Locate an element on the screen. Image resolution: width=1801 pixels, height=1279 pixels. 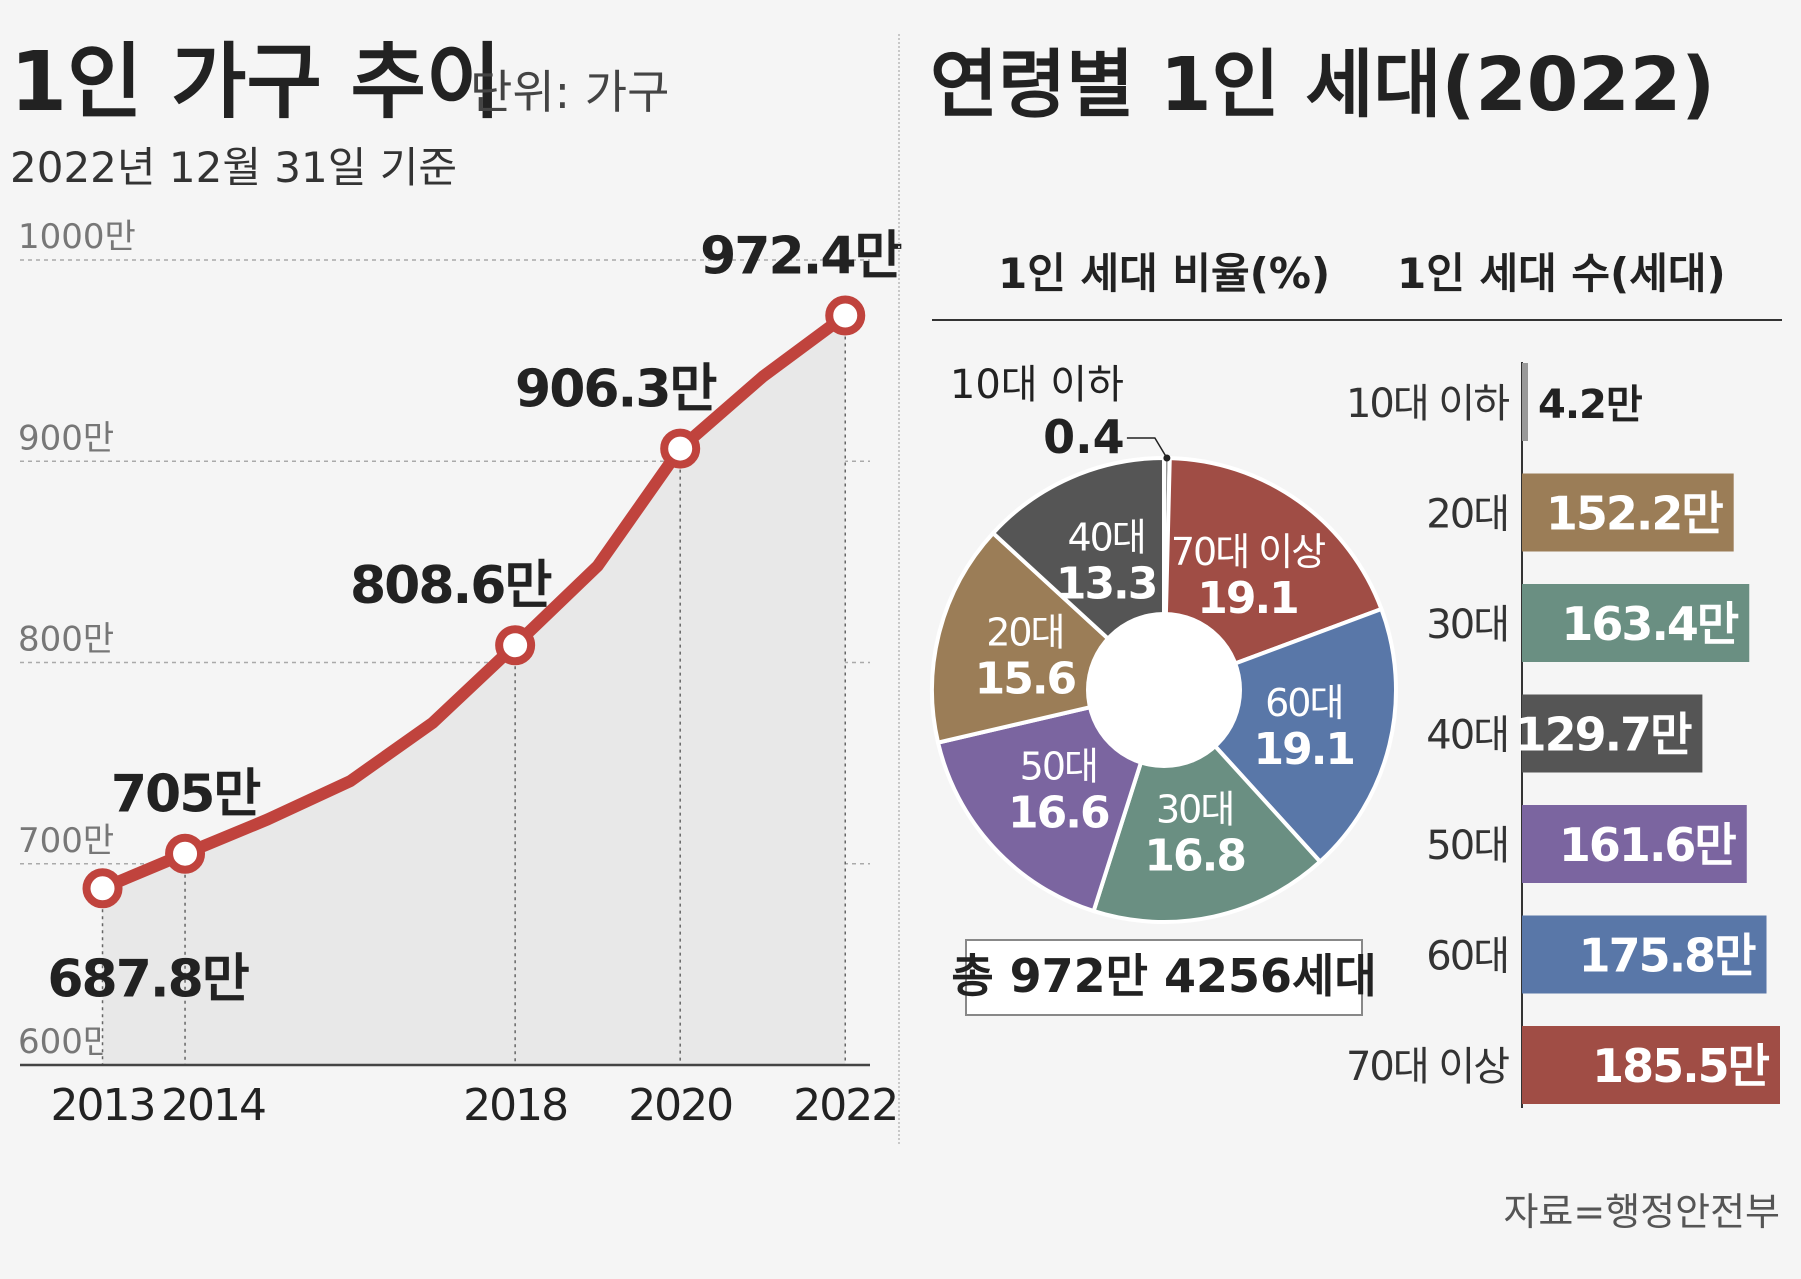
ratio-column-title: 1인 세대 비율(%) is located at coordinates (1164, 273).